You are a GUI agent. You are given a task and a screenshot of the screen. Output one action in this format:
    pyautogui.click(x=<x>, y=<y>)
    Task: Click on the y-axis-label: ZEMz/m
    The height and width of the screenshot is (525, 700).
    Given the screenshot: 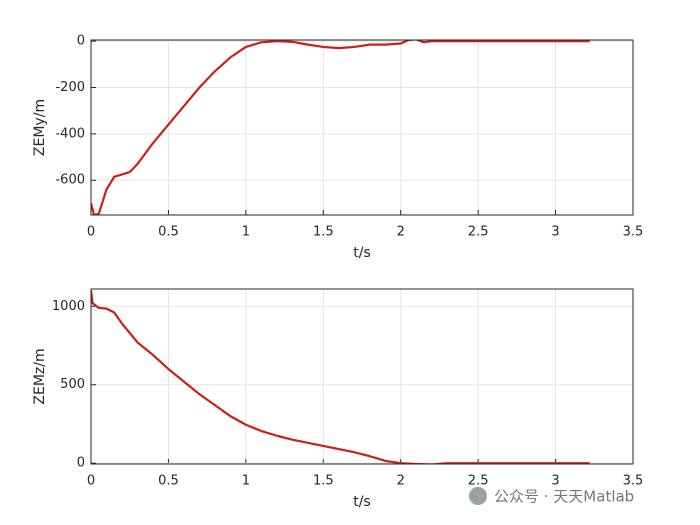 What is the action you would take?
    pyautogui.click(x=40, y=376)
    